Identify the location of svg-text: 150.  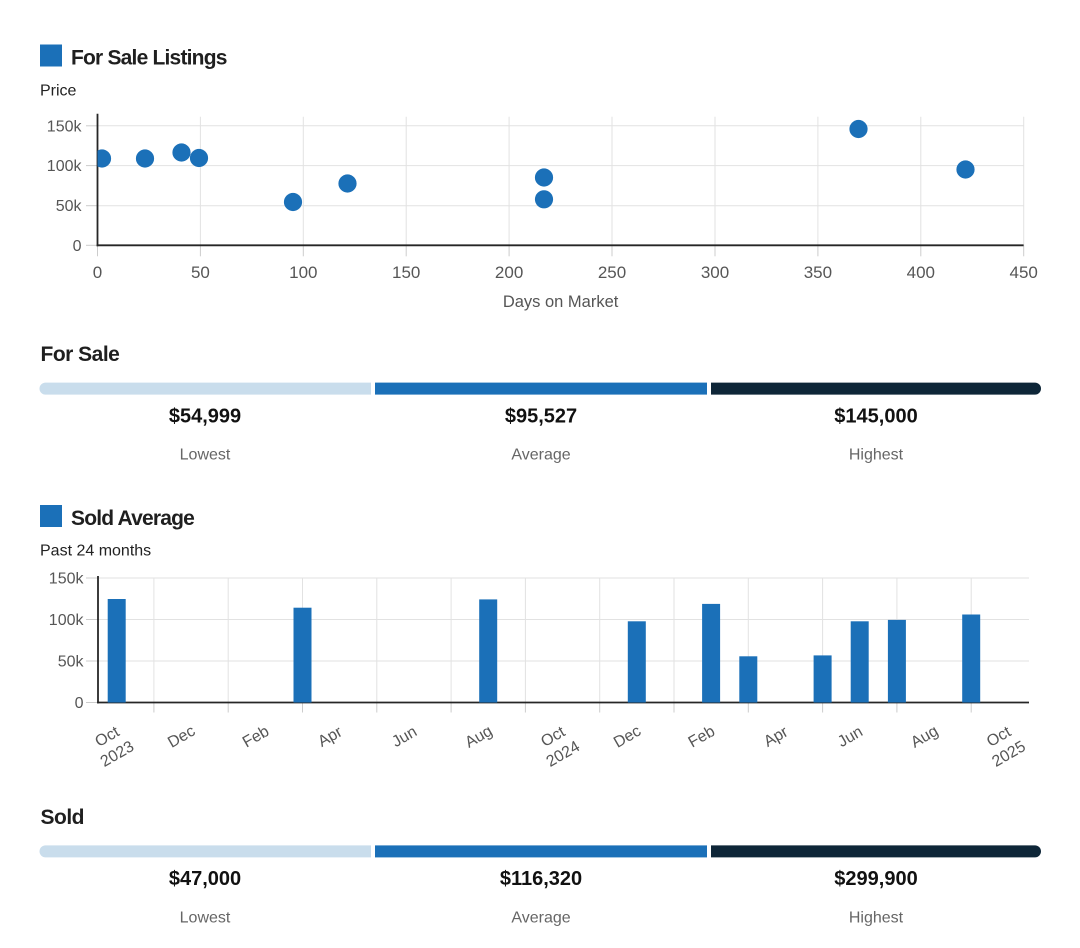
(406, 272).